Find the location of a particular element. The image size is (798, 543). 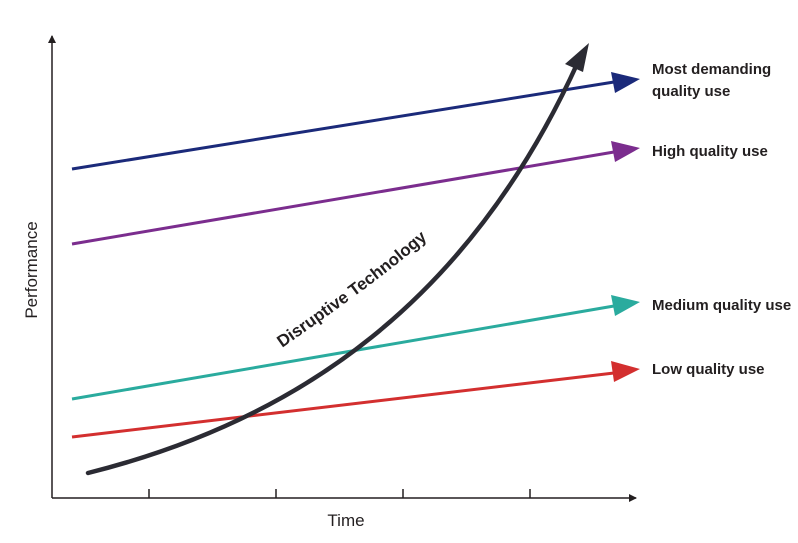

line-label: Most demanding quality use is located at coordinates (713, 80).